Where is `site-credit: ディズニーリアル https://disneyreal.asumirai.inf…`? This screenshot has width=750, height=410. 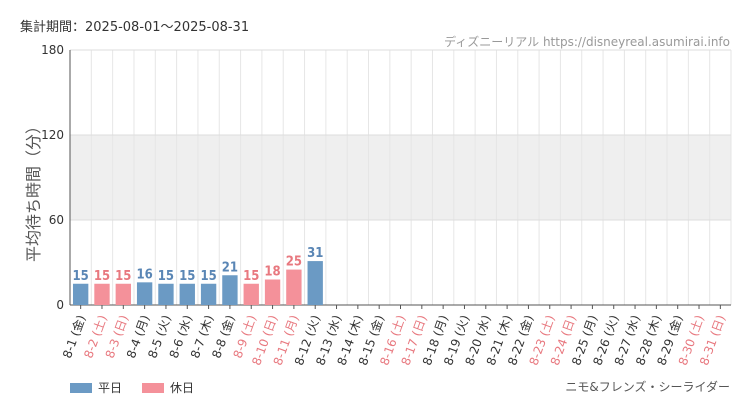 site-credit: ディズニーリアル https://disneyreal.asumirai.inf… is located at coordinates (587, 42).